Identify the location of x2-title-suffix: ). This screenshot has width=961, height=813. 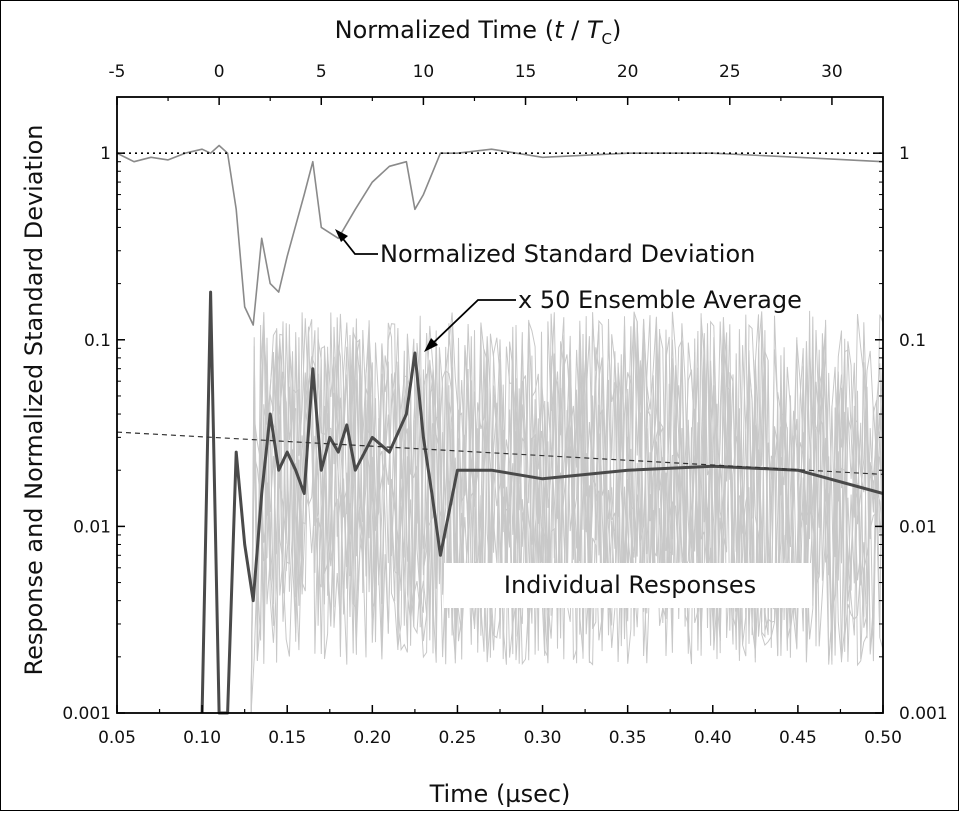
(616, 30).